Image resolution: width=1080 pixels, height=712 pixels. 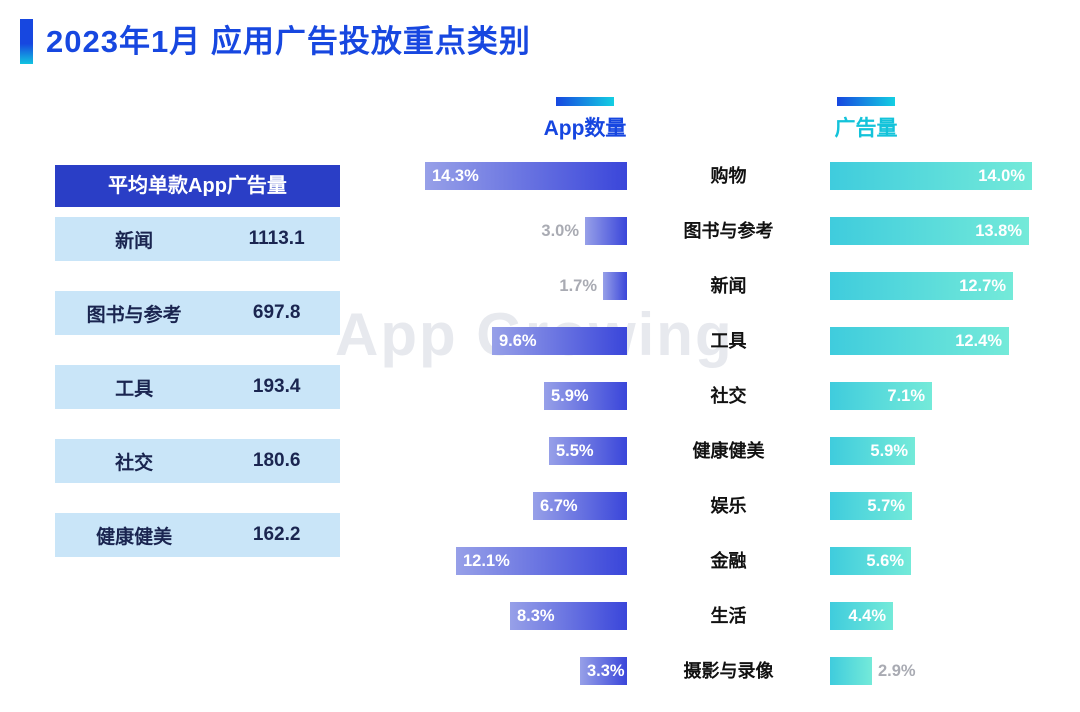 What do you see at coordinates (541, 561) in the screenshot?
I see `app-count-bar: 12.1%` at bounding box center [541, 561].